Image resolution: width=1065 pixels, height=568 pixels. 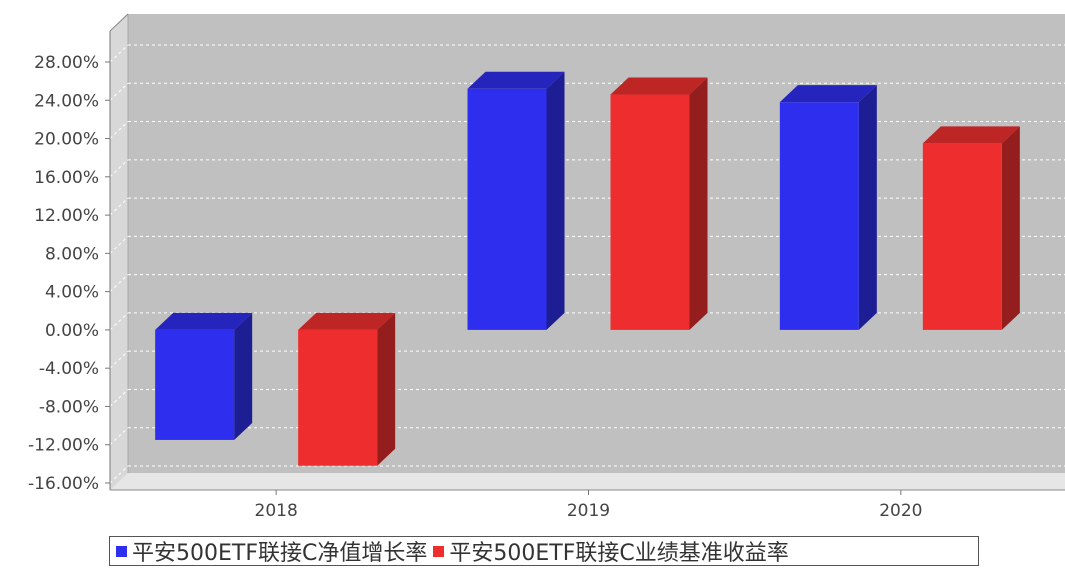 I want to click on y-tick-label: 4.00%, so click(x=72, y=293).